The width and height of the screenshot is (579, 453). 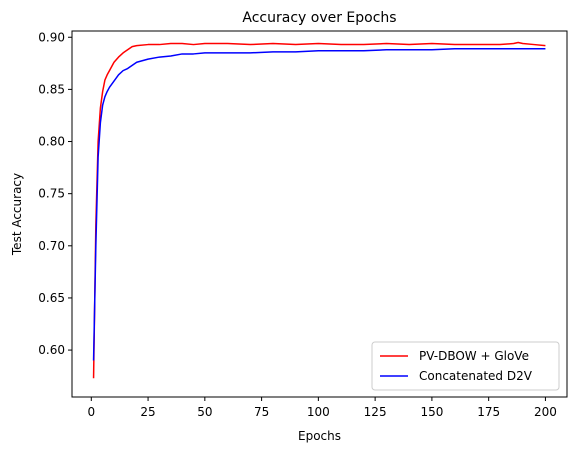 I want to click on y-axis-ticks: 0.60 0.65 0.70 0.75 0.80 0.85 0.90, so click(x=55, y=193).